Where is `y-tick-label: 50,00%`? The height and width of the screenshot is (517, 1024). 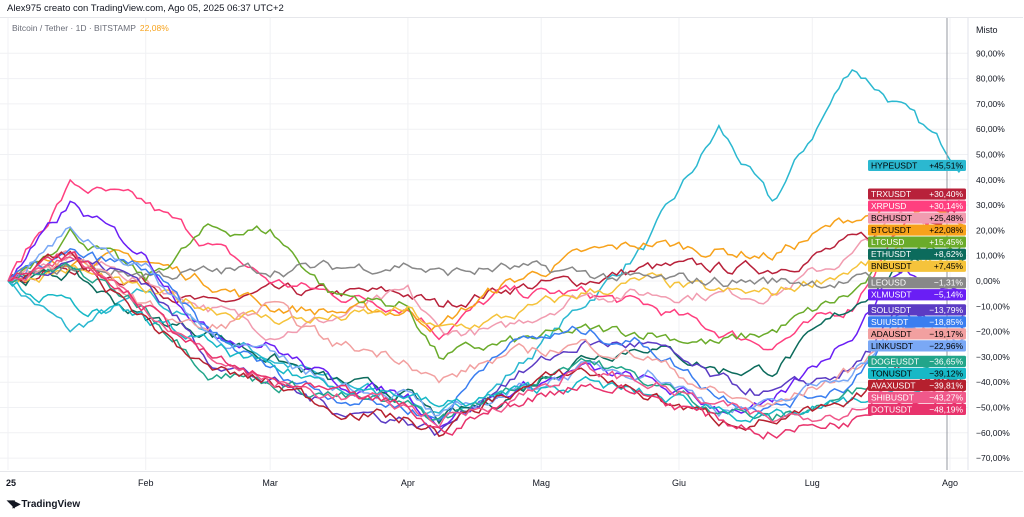
y-tick-label: 50,00% is located at coordinates (990, 155).